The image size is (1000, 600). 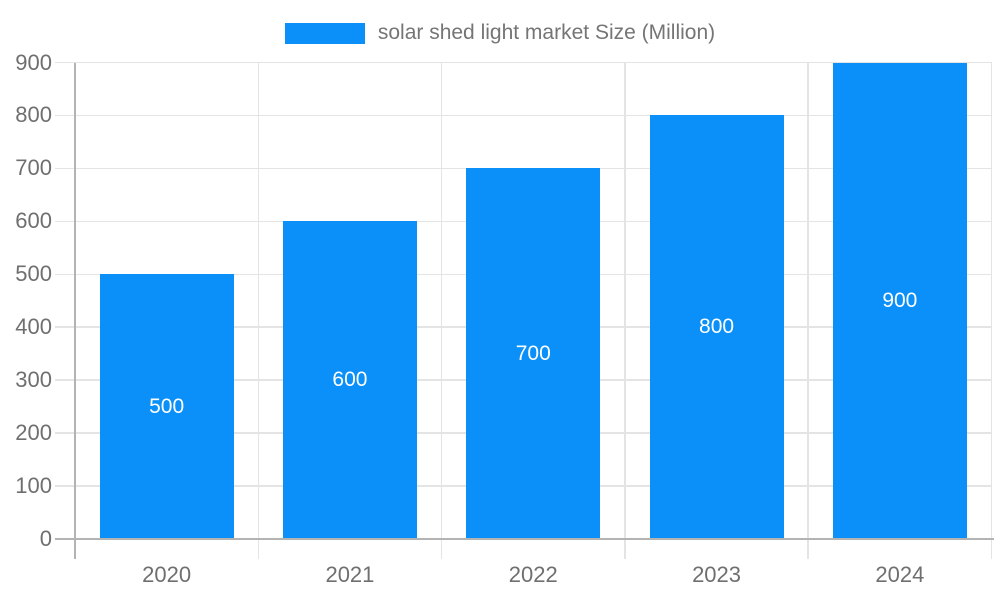 I want to click on bar-value-label: 500, so click(x=167, y=406).